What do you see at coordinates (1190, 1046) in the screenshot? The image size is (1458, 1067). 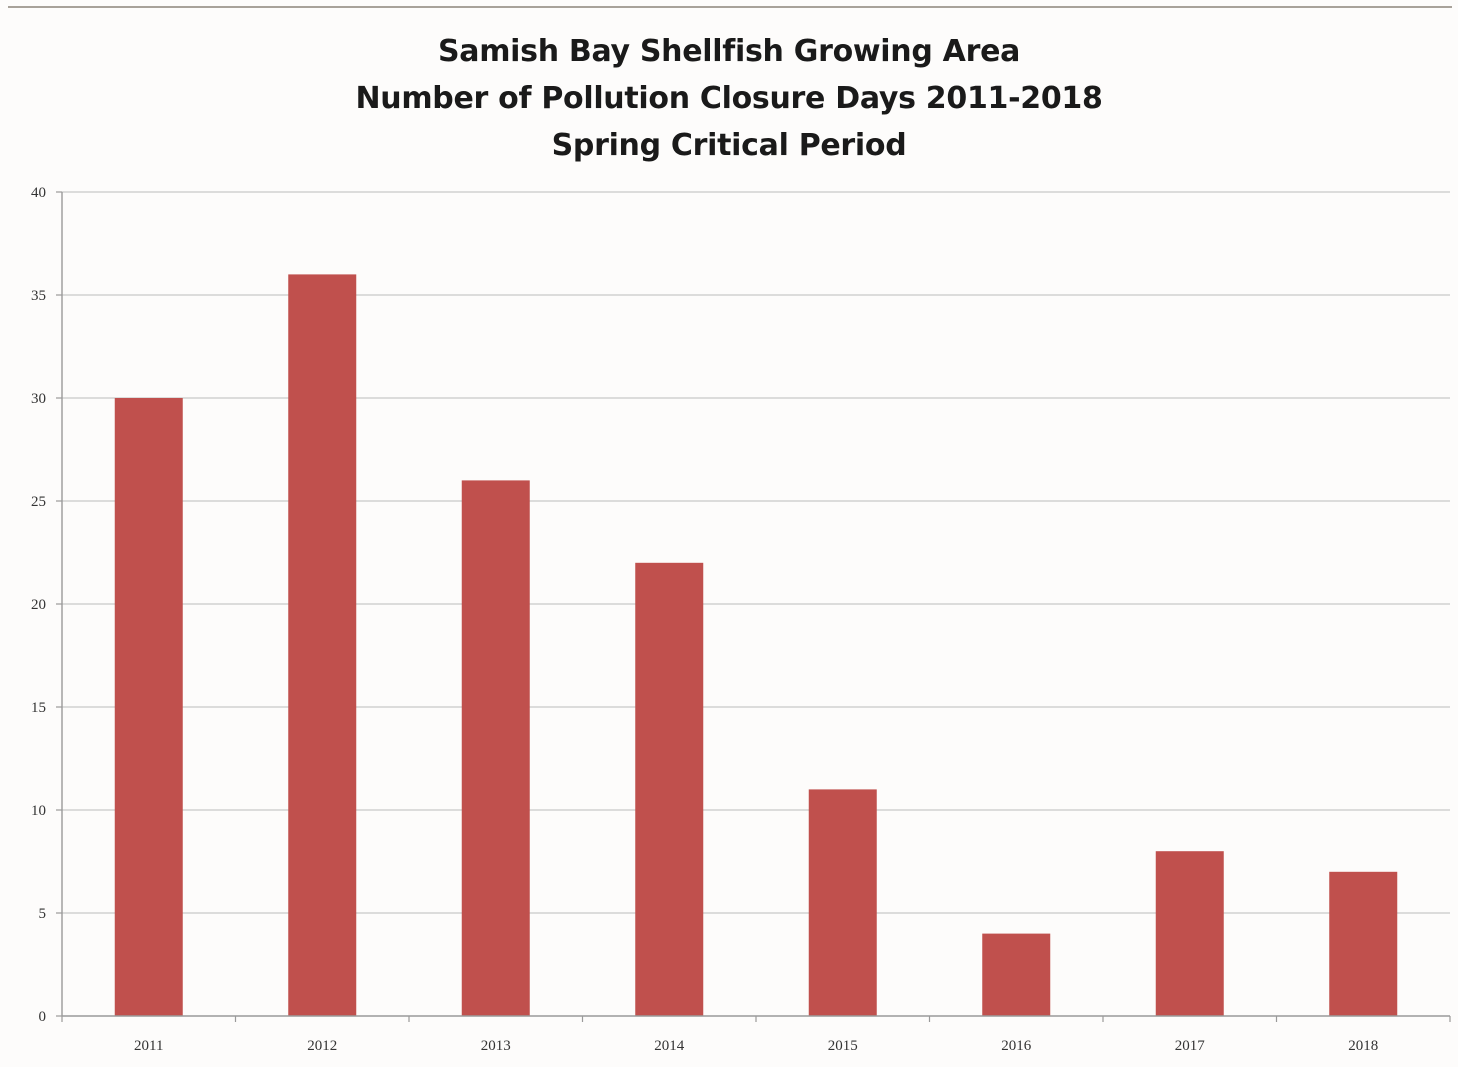 I see `x-tick-label-2017: 2017` at bounding box center [1190, 1046].